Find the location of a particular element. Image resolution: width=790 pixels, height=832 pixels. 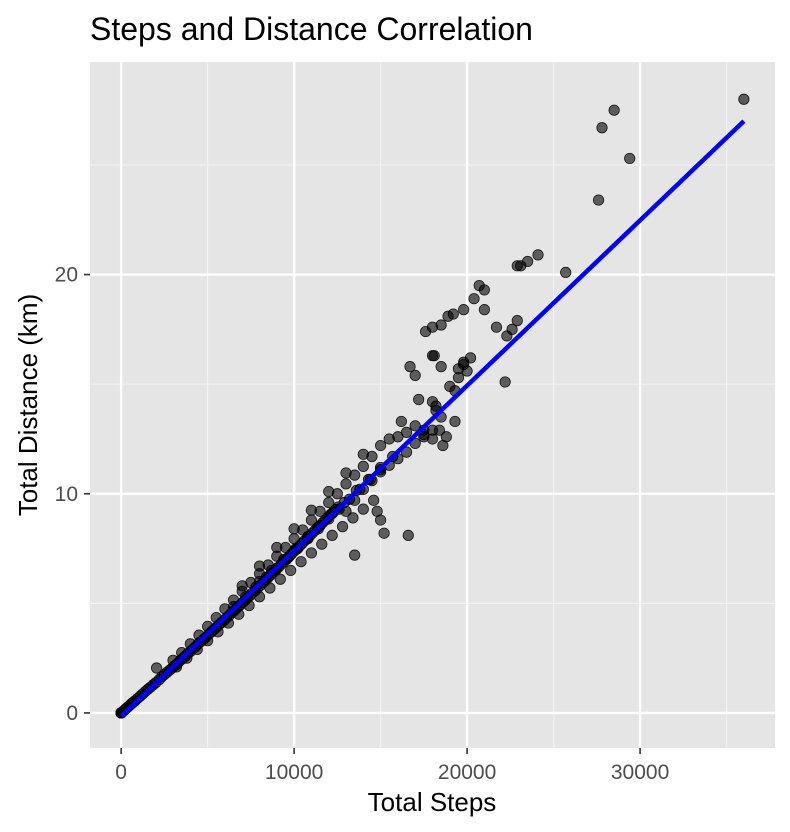

y-tick-label: 0 is located at coordinates (72, 713).